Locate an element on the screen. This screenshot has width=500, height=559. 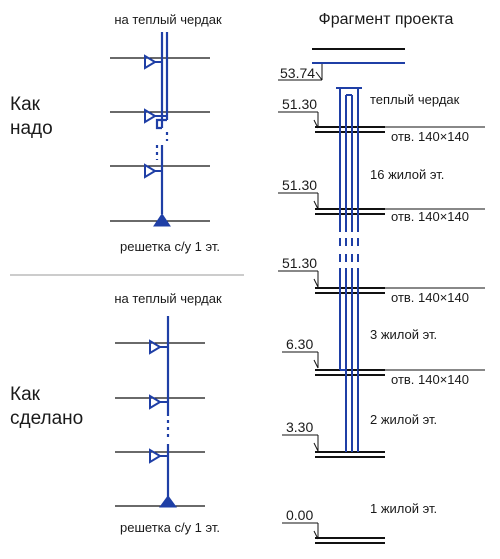
bottom-attic-label: на теплый чердак is located at coordinates (168, 298).